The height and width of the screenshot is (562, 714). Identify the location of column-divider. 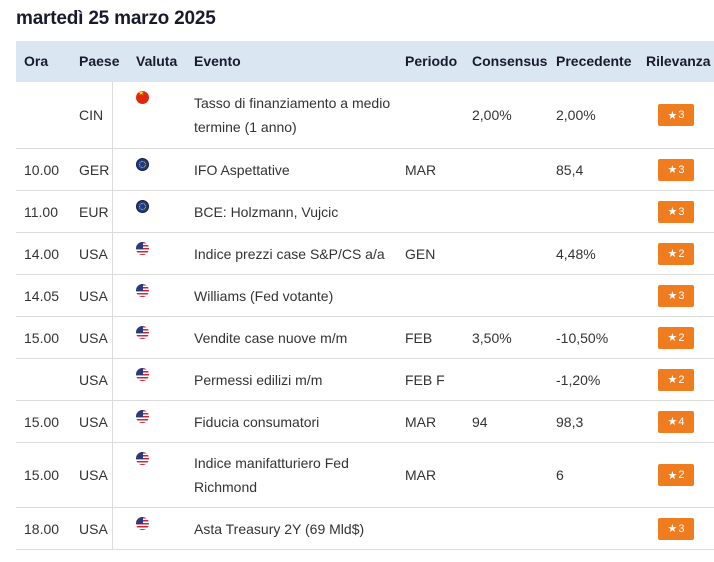
(112, 316).